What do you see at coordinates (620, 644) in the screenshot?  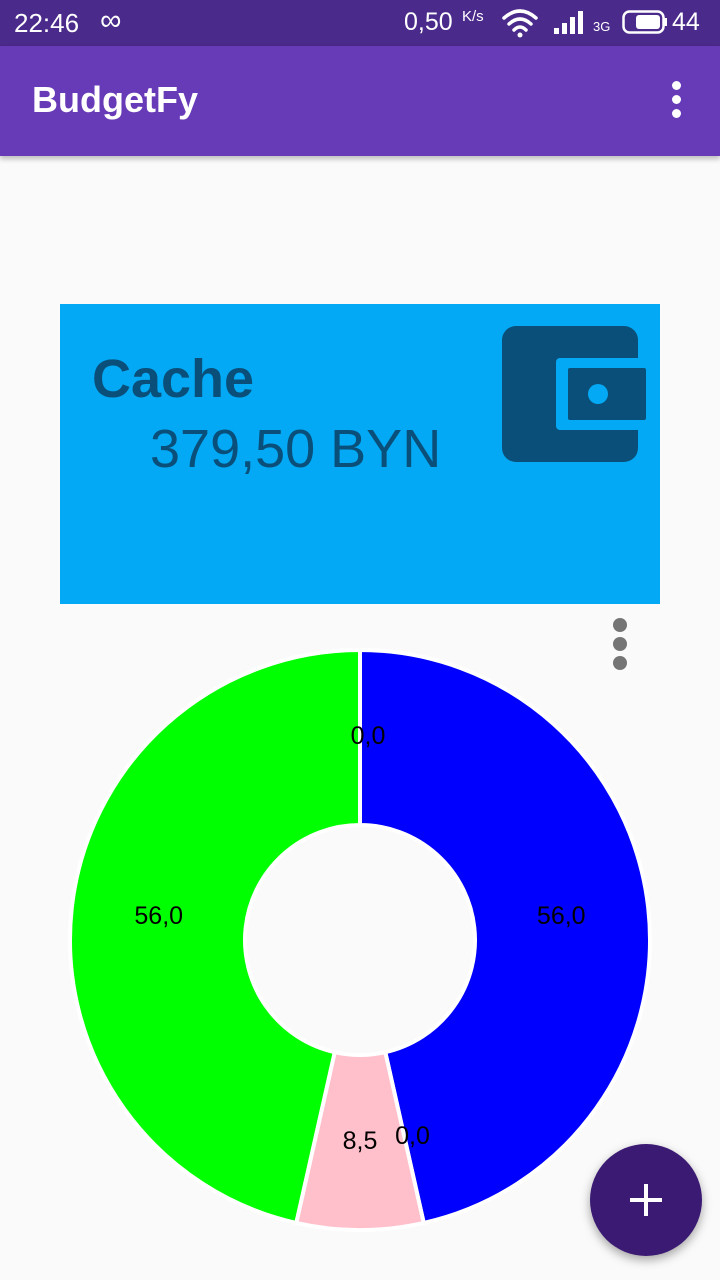 I see `chart-more-vert-icon` at bounding box center [620, 644].